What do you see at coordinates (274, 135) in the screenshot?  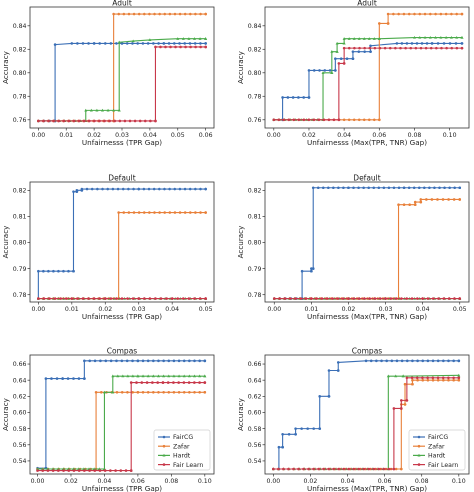 I see `x-tick-label: 0.00` at bounding box center [274, 135].